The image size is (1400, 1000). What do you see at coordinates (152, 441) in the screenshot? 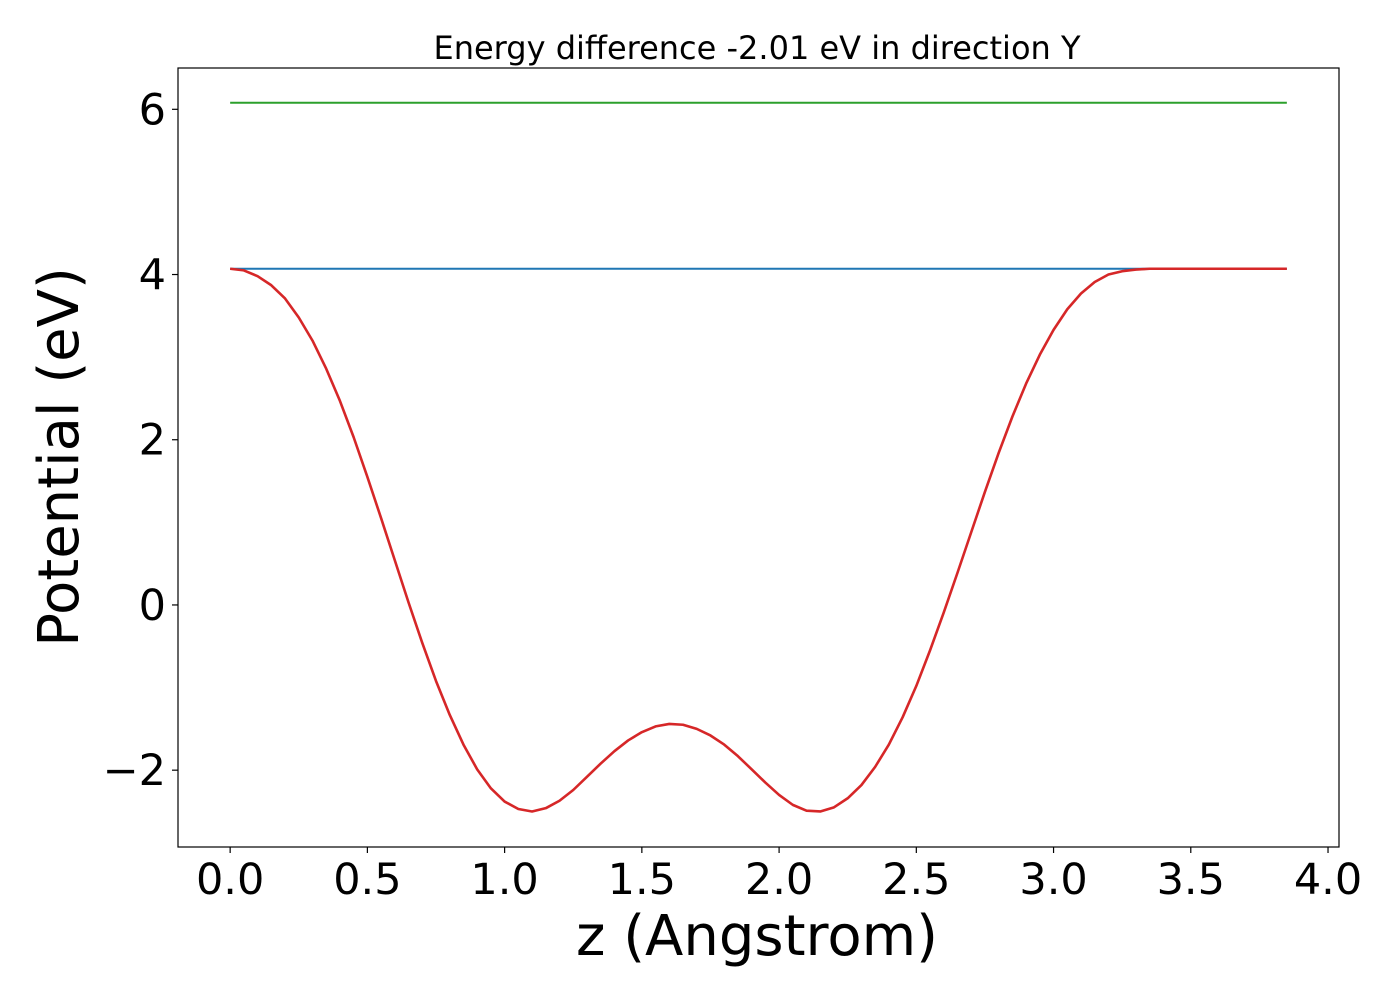
I see `y-tick-label: 2` at bounding box center [152, 441].